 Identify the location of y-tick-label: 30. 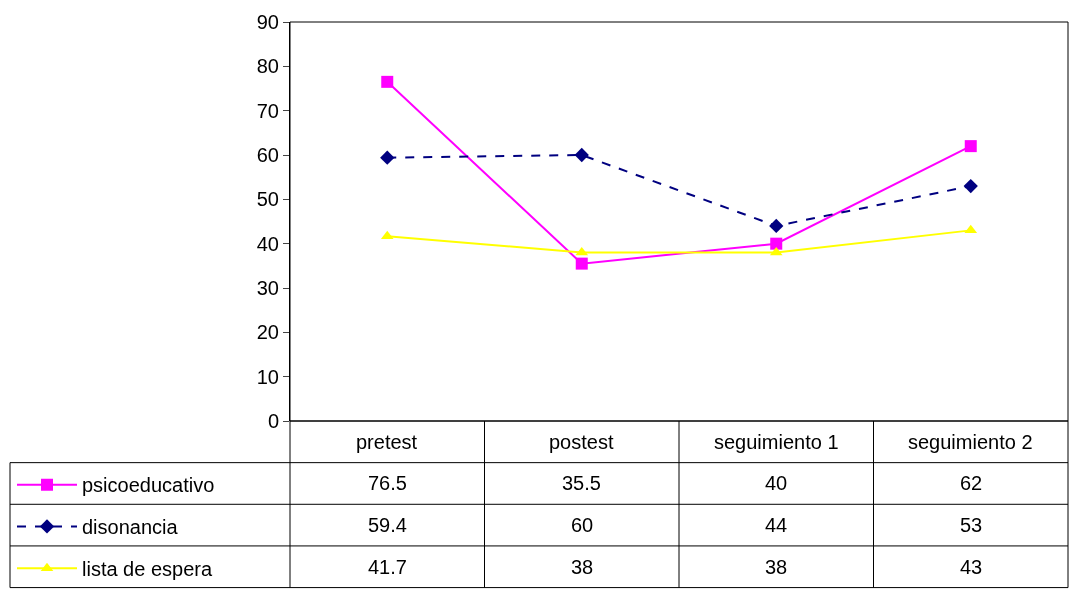
(267, 288).